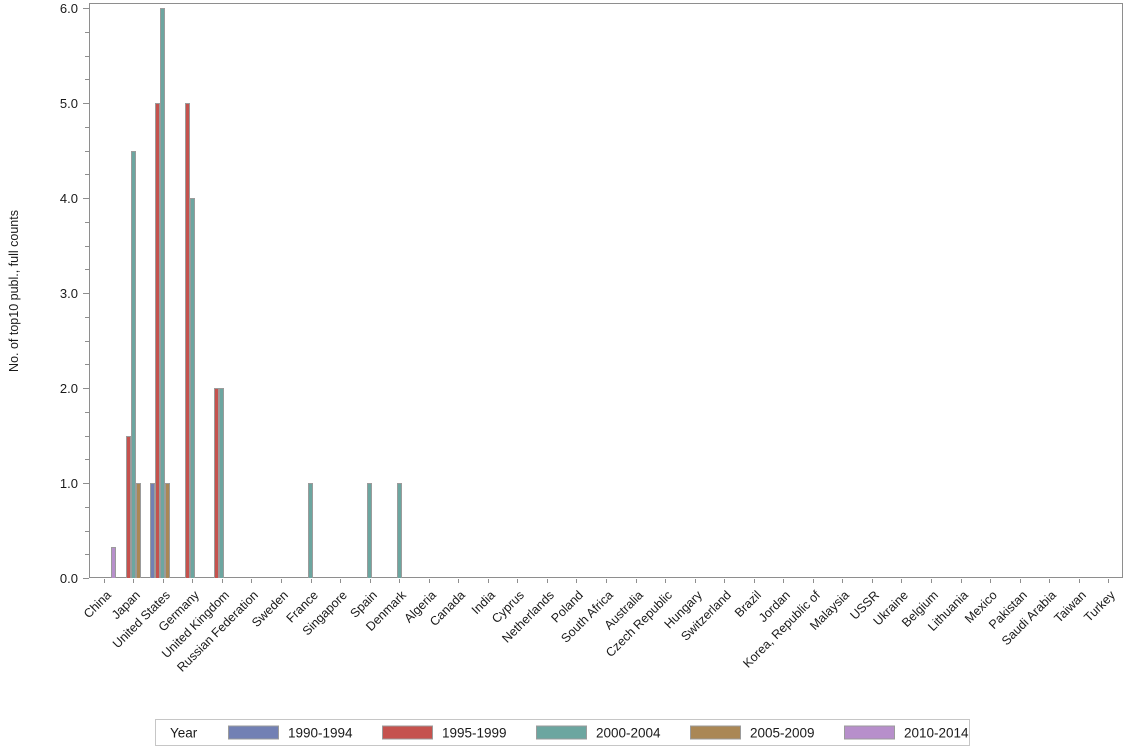 Image resolution: width=1134 pixels, height=756 pixels. Describe the element at coordinates (407, 732) in the screenshot. I see `legend-swatch-1995-1999` at that location.